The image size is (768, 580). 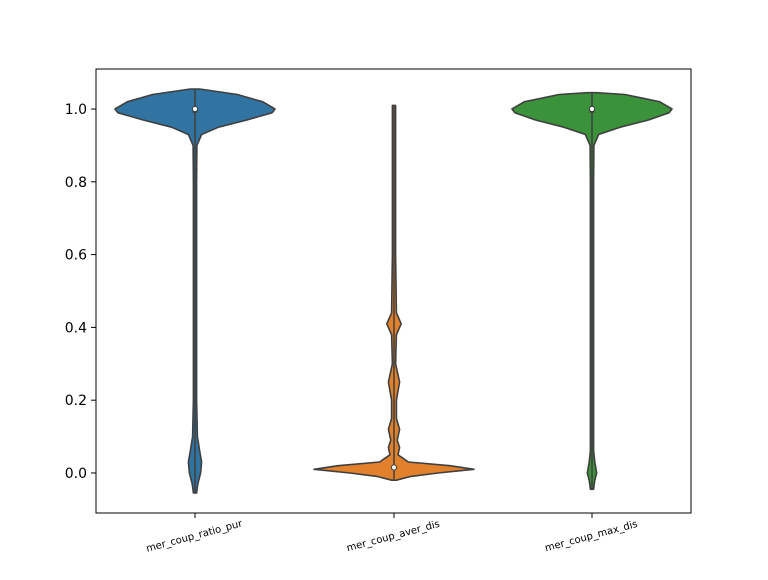 What do you see at coordinates (80, 292) in the screenshot?
I see `y-axis: 0.0 0.2 0.4 0.6 0.8 1.0` at bounding box center [80, 292].